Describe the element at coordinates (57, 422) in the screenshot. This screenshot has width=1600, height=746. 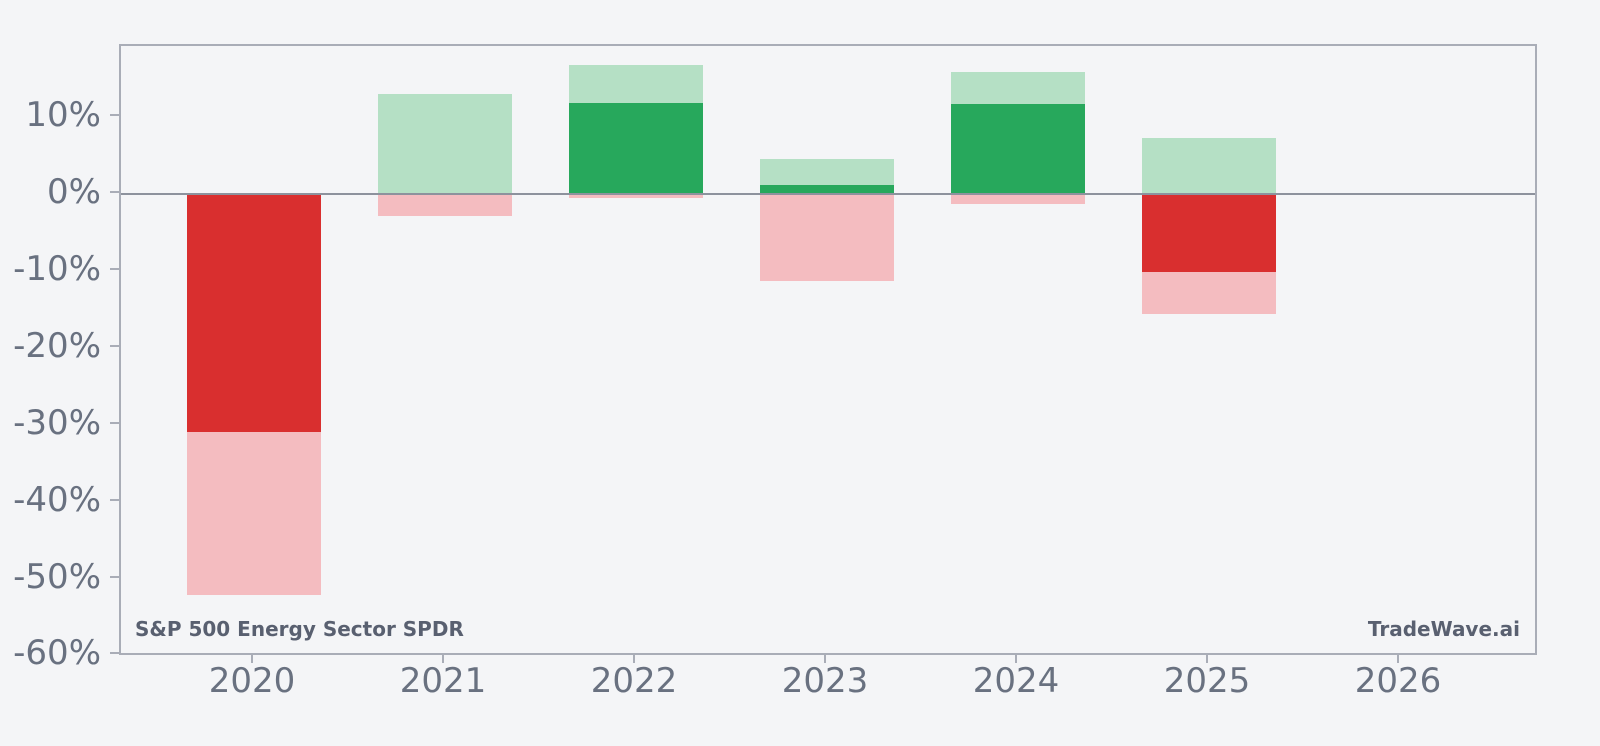
I see `y-tick-label: -30%` at that location.